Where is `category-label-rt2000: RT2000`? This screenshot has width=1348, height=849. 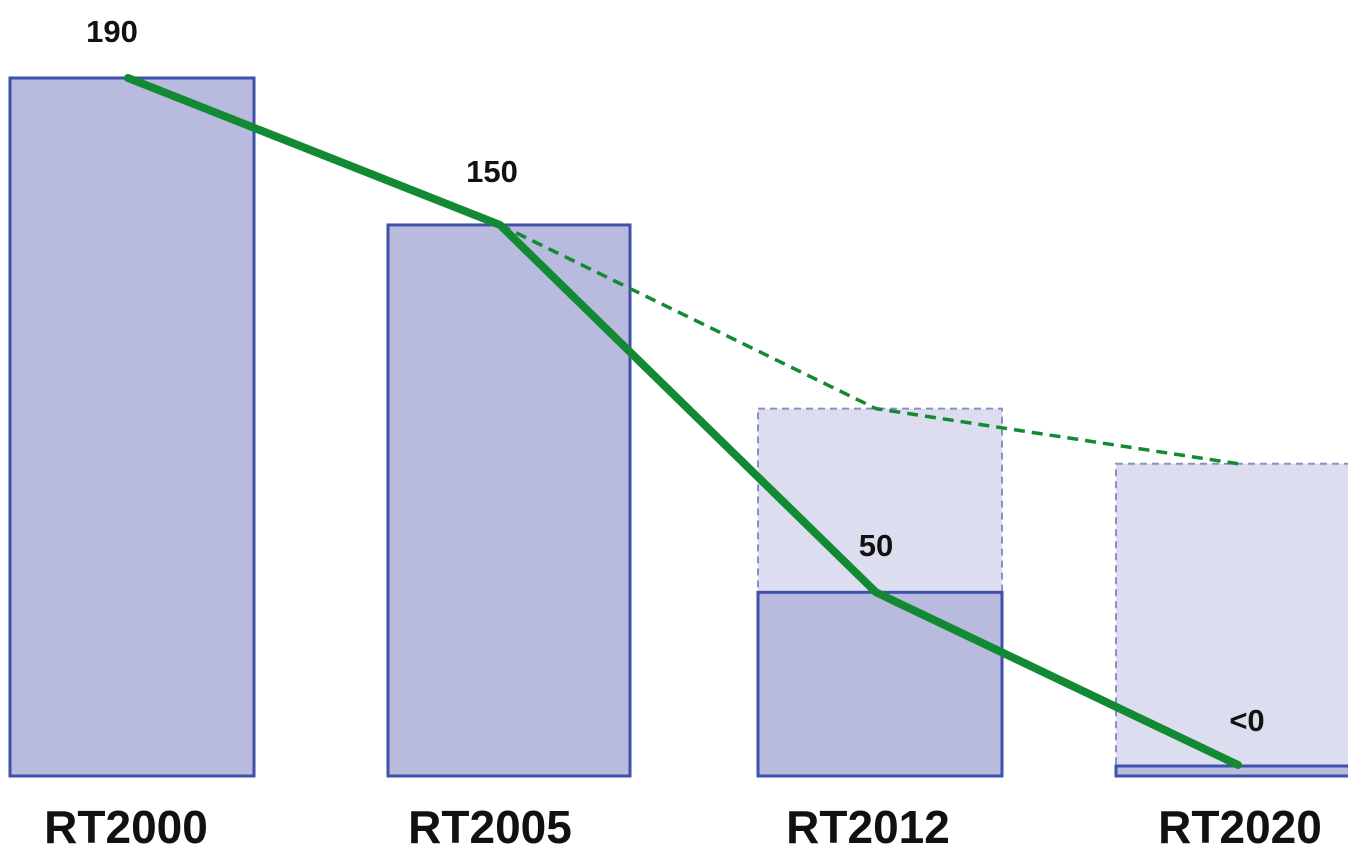
category-label-rt2000: RT2000 is located at coordinates (126, 825).